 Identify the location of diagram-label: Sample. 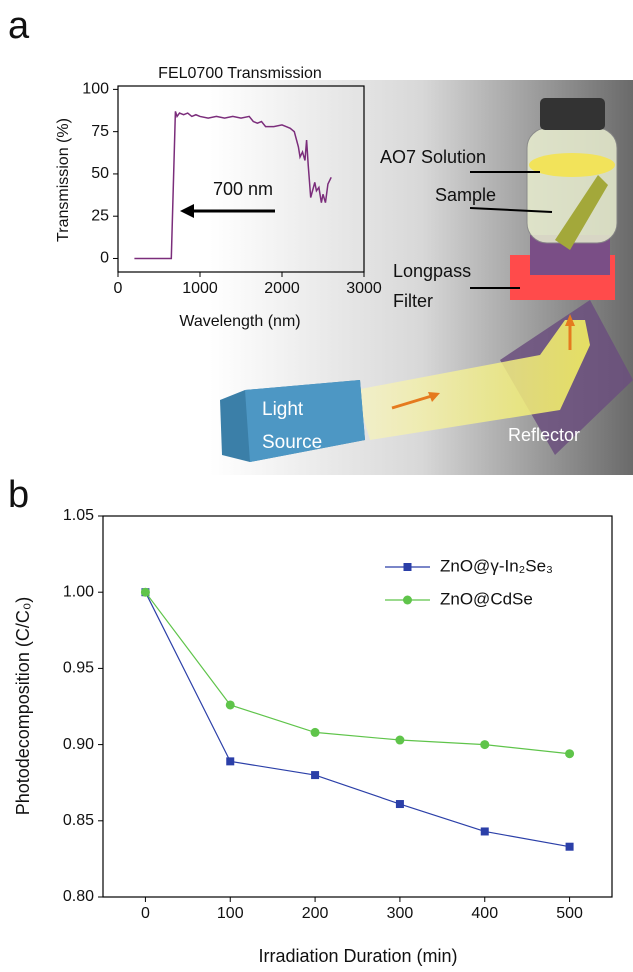
(465, 195).